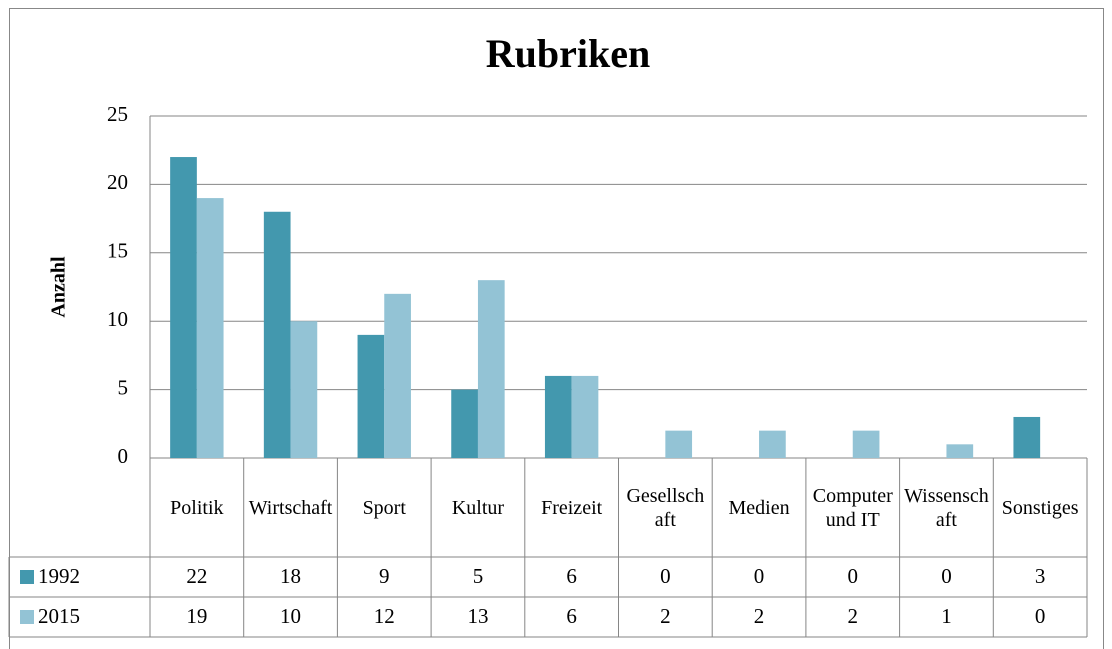 Image resolution: width=1112 pixels, height=649 pixels. I want to click on x-tick-label: Freizeit, so click(572, 507).